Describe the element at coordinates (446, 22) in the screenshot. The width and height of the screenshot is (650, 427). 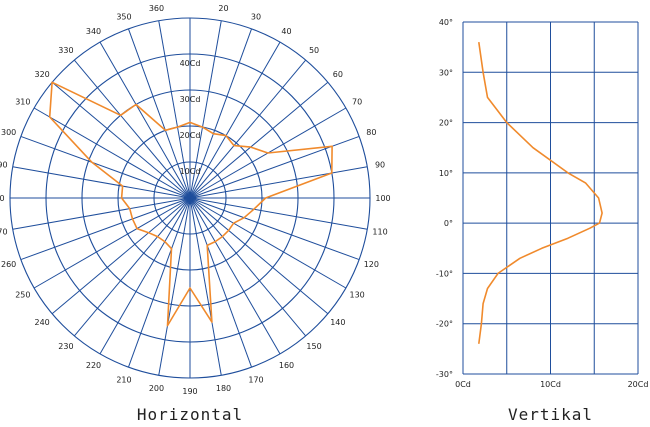
I see `line-y-tick-label: 40°` at that location.